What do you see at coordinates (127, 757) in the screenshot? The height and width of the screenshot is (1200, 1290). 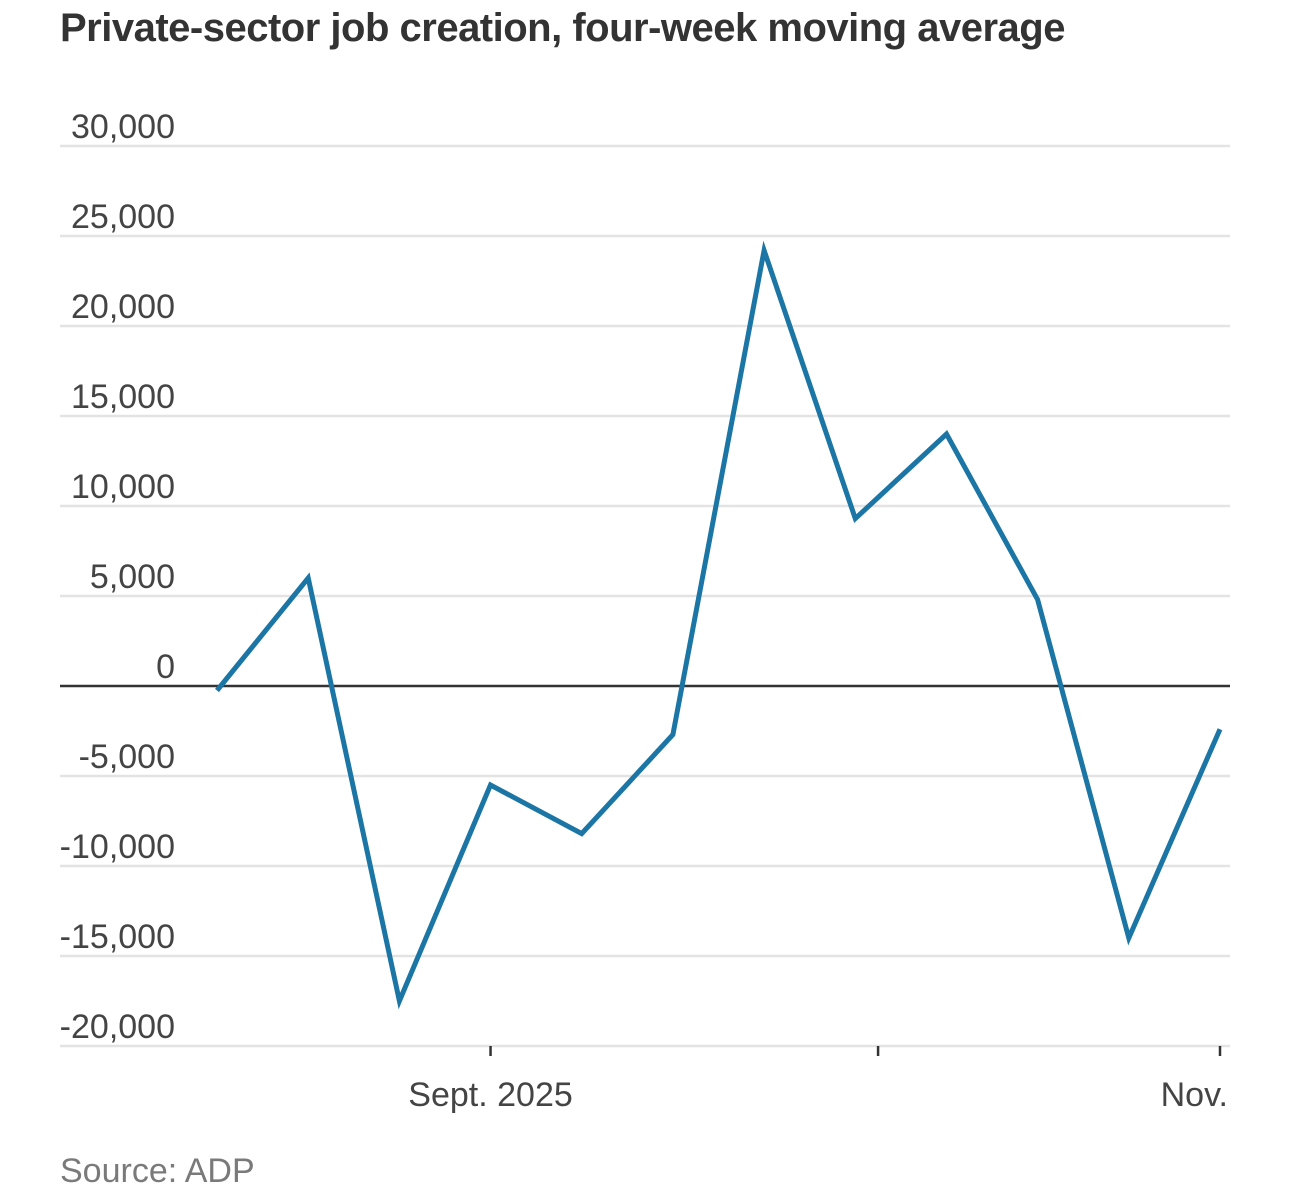 I see `y-tick-label-7: -5,000` at bounding box center [127, 757].